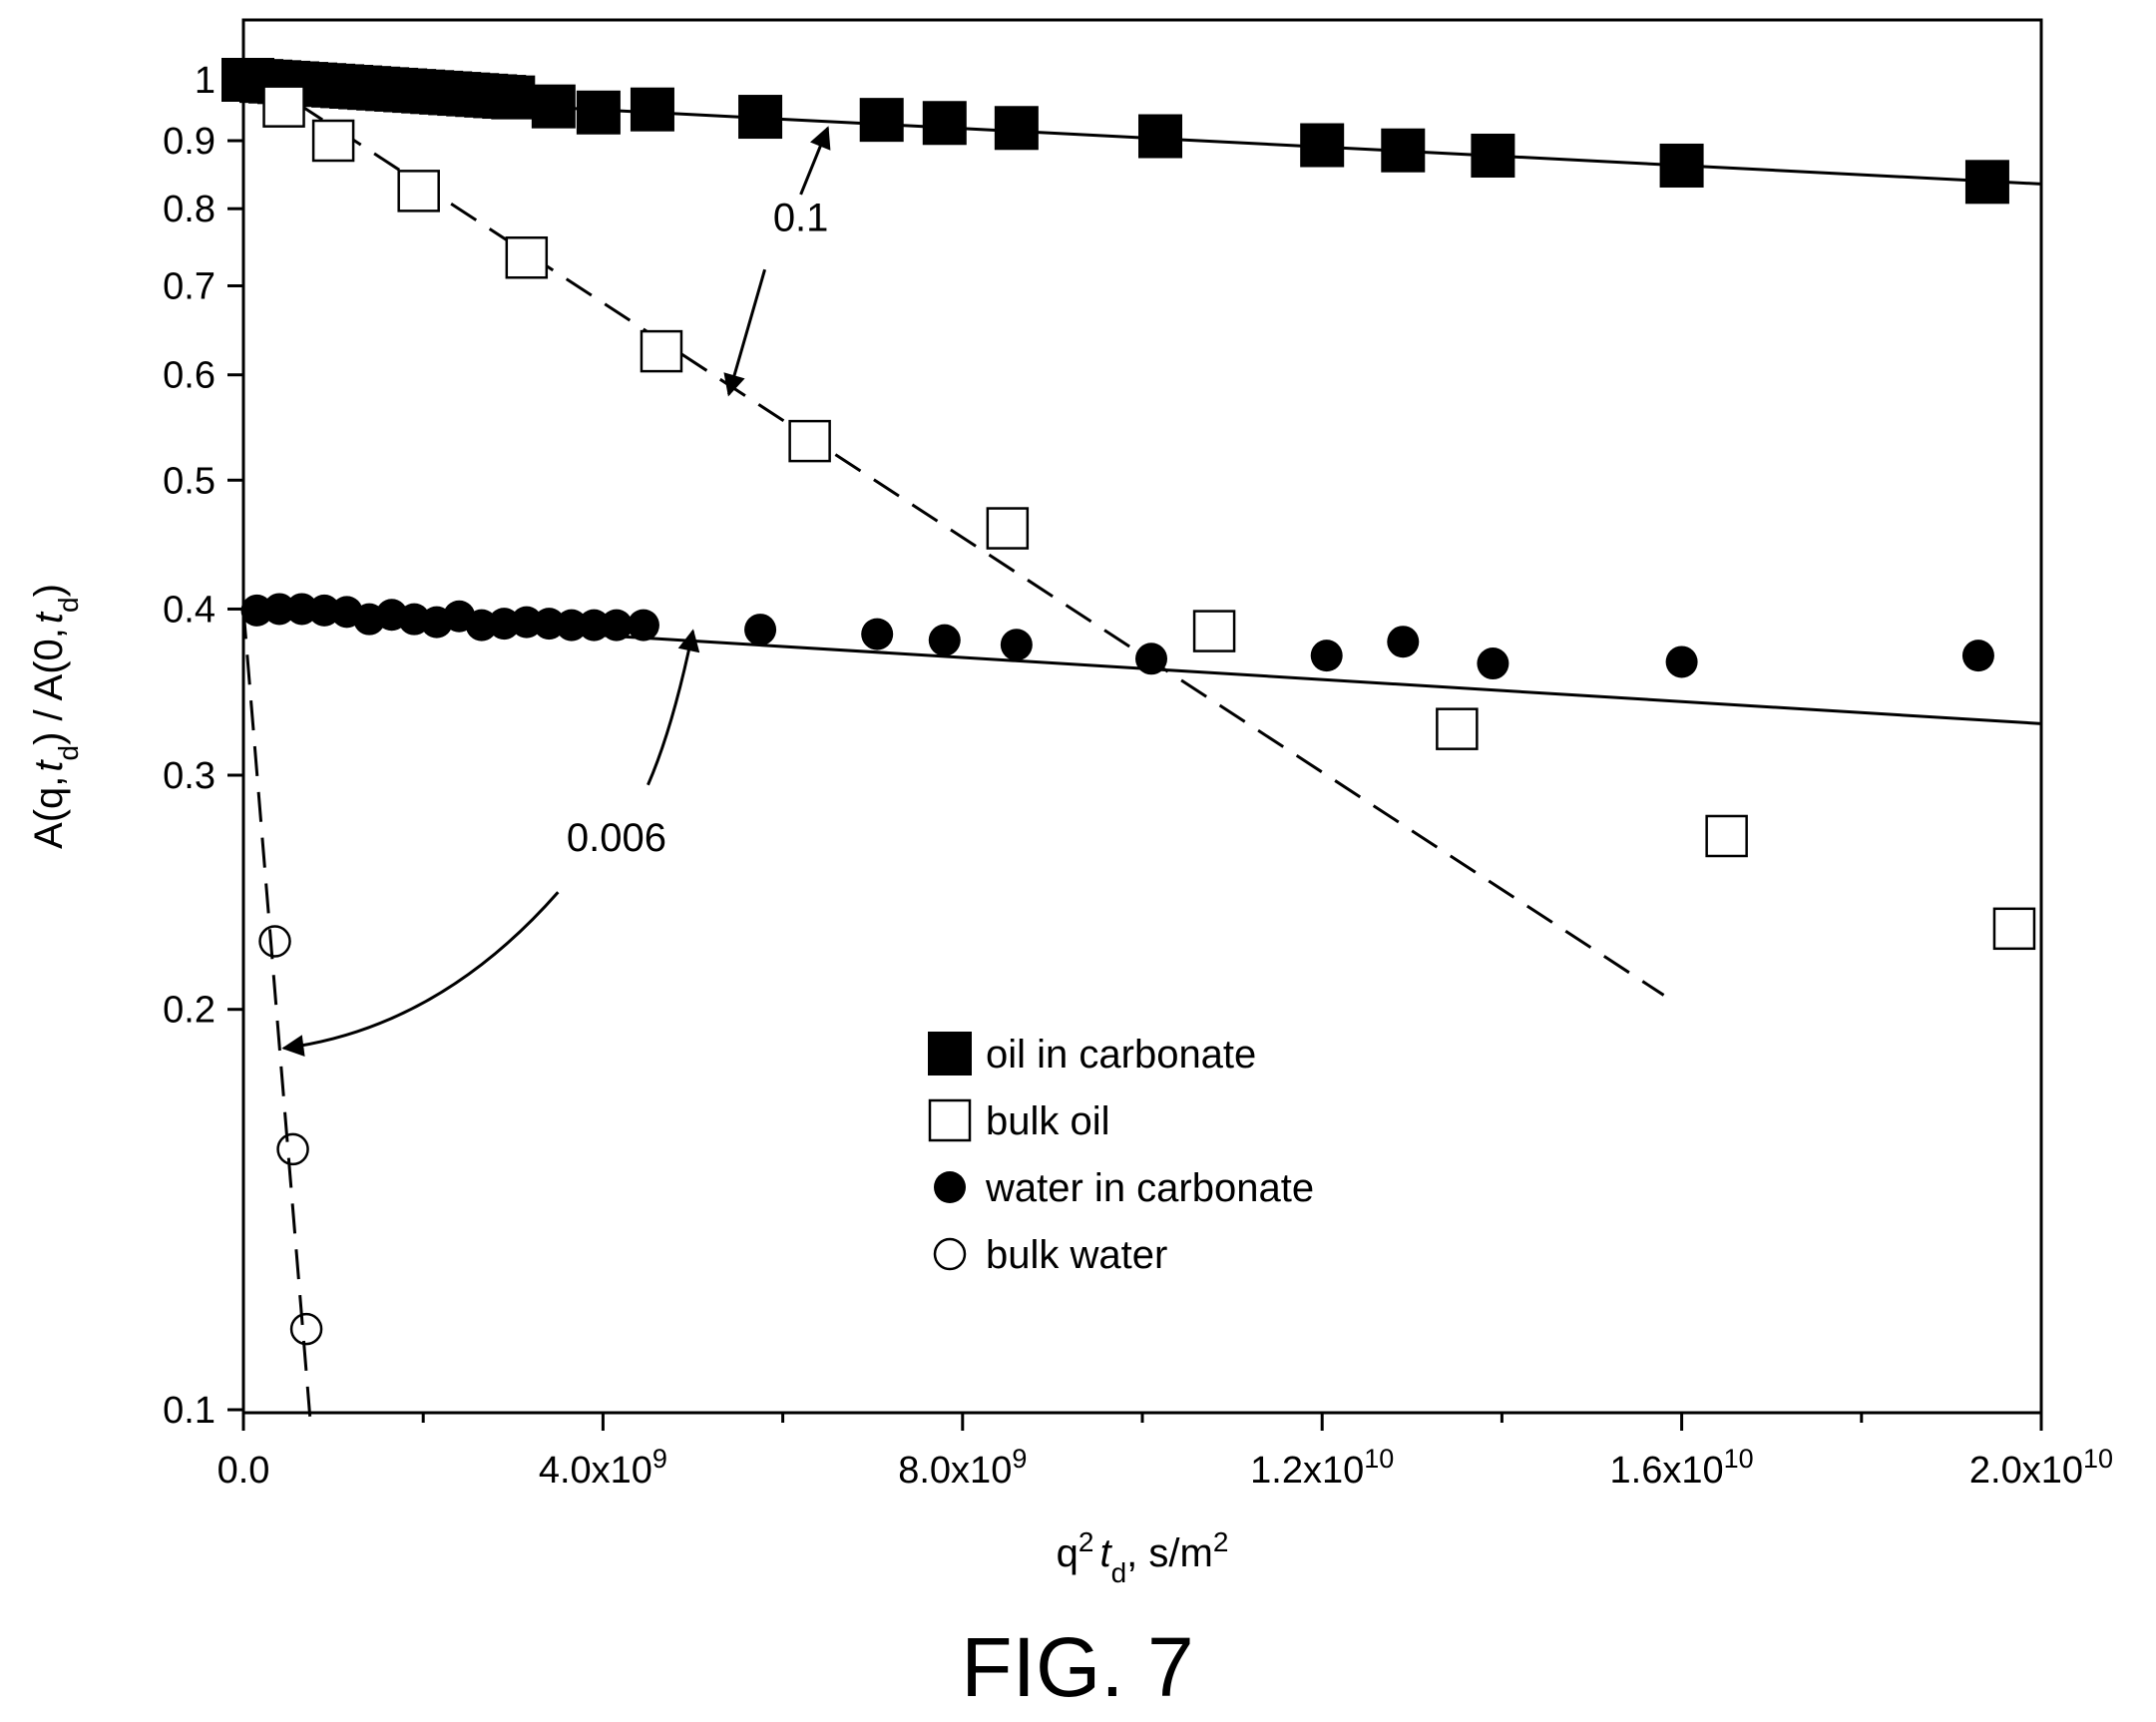 The image size is (2156, 1722). What do you see at coordinates (55, 716) in the screenshot?
I see `y-axis-title: A(q,td) / A(0,td)` at bounding box center [55, 716].